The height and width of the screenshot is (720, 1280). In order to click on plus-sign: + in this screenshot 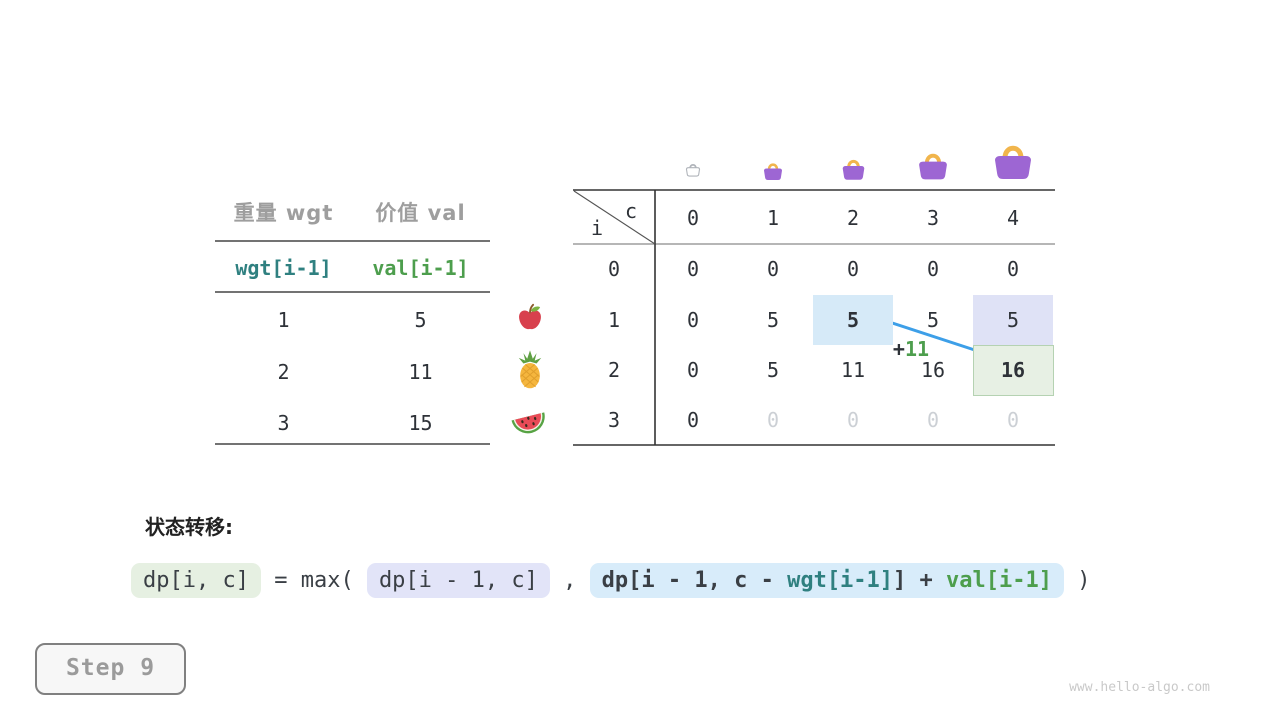, I will do `click(898, 349)`.